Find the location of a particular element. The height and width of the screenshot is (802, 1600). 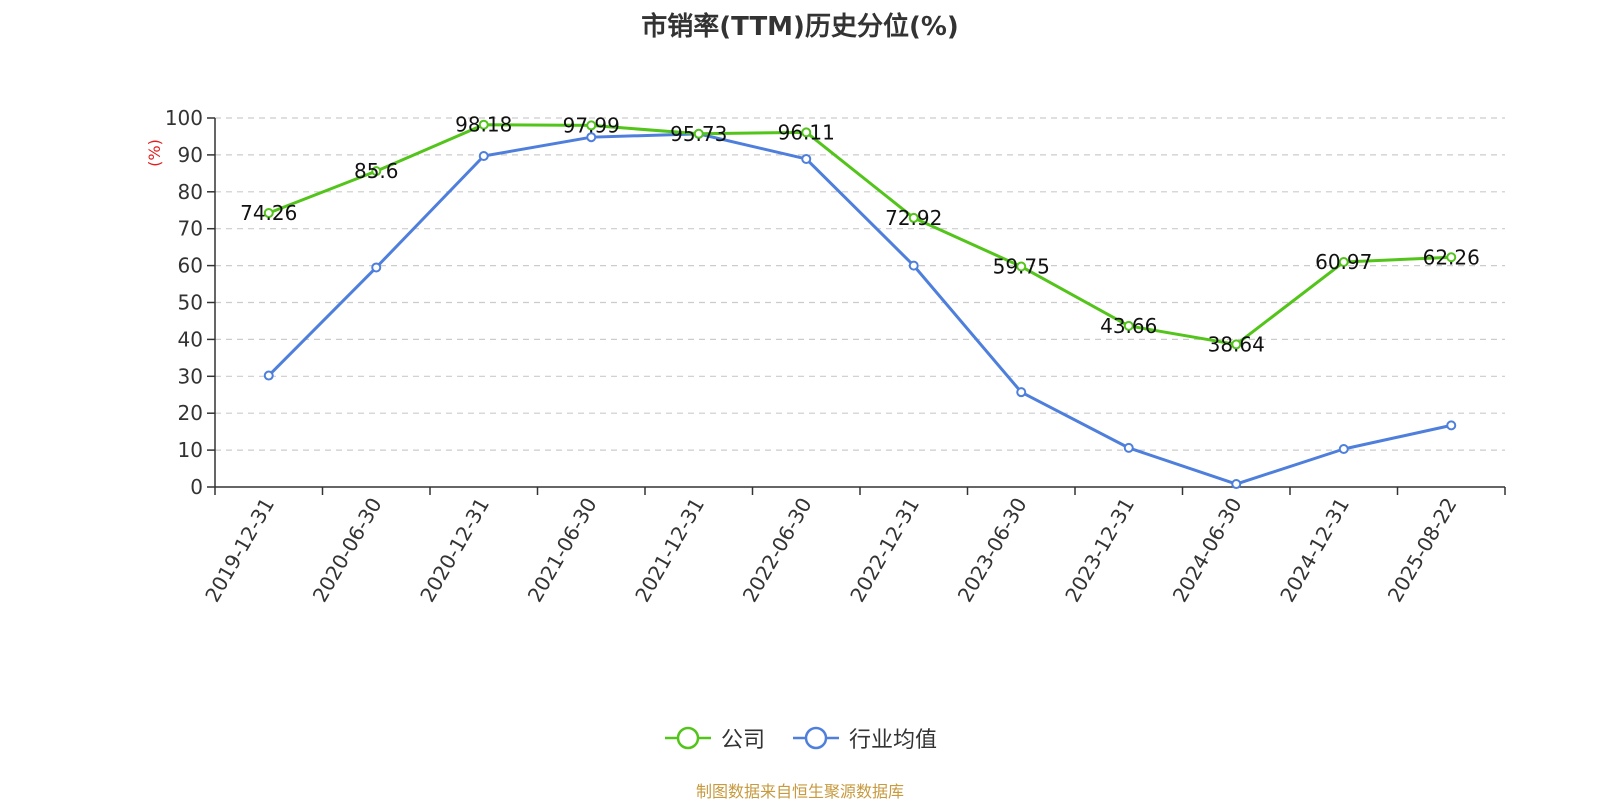

x-tick-label: 2023-06-30 is located at coordinates (992, 550).